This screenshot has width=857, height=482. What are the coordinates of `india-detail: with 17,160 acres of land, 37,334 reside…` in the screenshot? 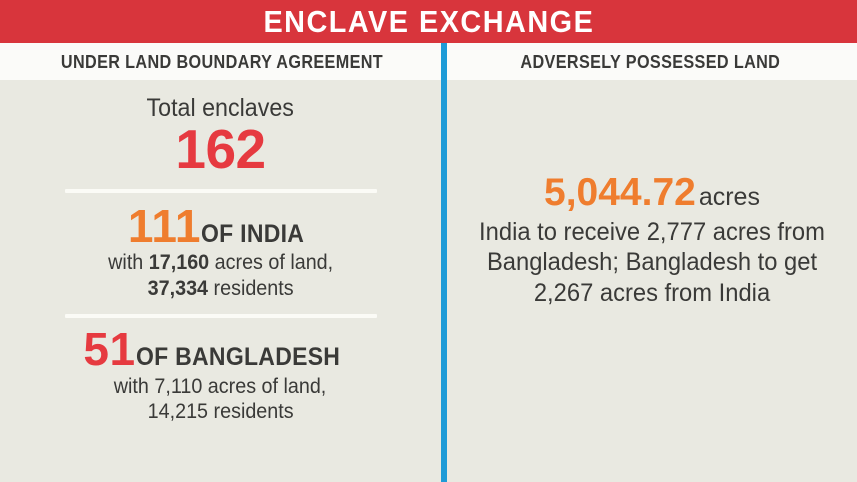 It's located at (220, 275).